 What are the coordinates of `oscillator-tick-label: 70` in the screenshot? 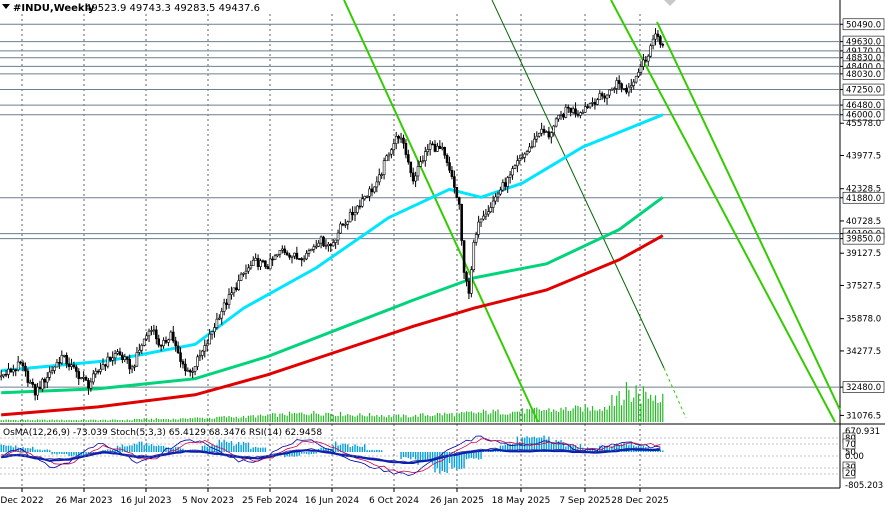 It's located at (850, 445).